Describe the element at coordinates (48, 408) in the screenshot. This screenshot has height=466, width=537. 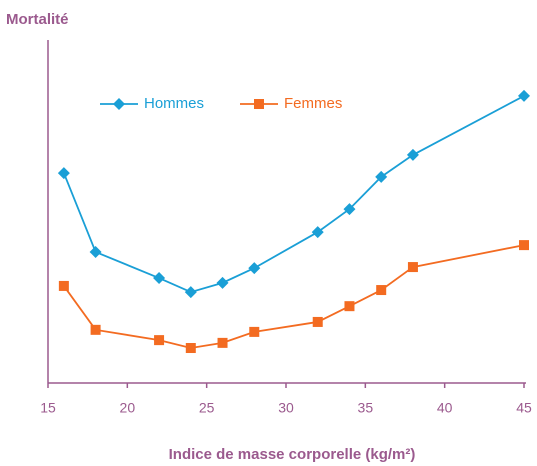
I see `x-tick-label: 15` at that location.